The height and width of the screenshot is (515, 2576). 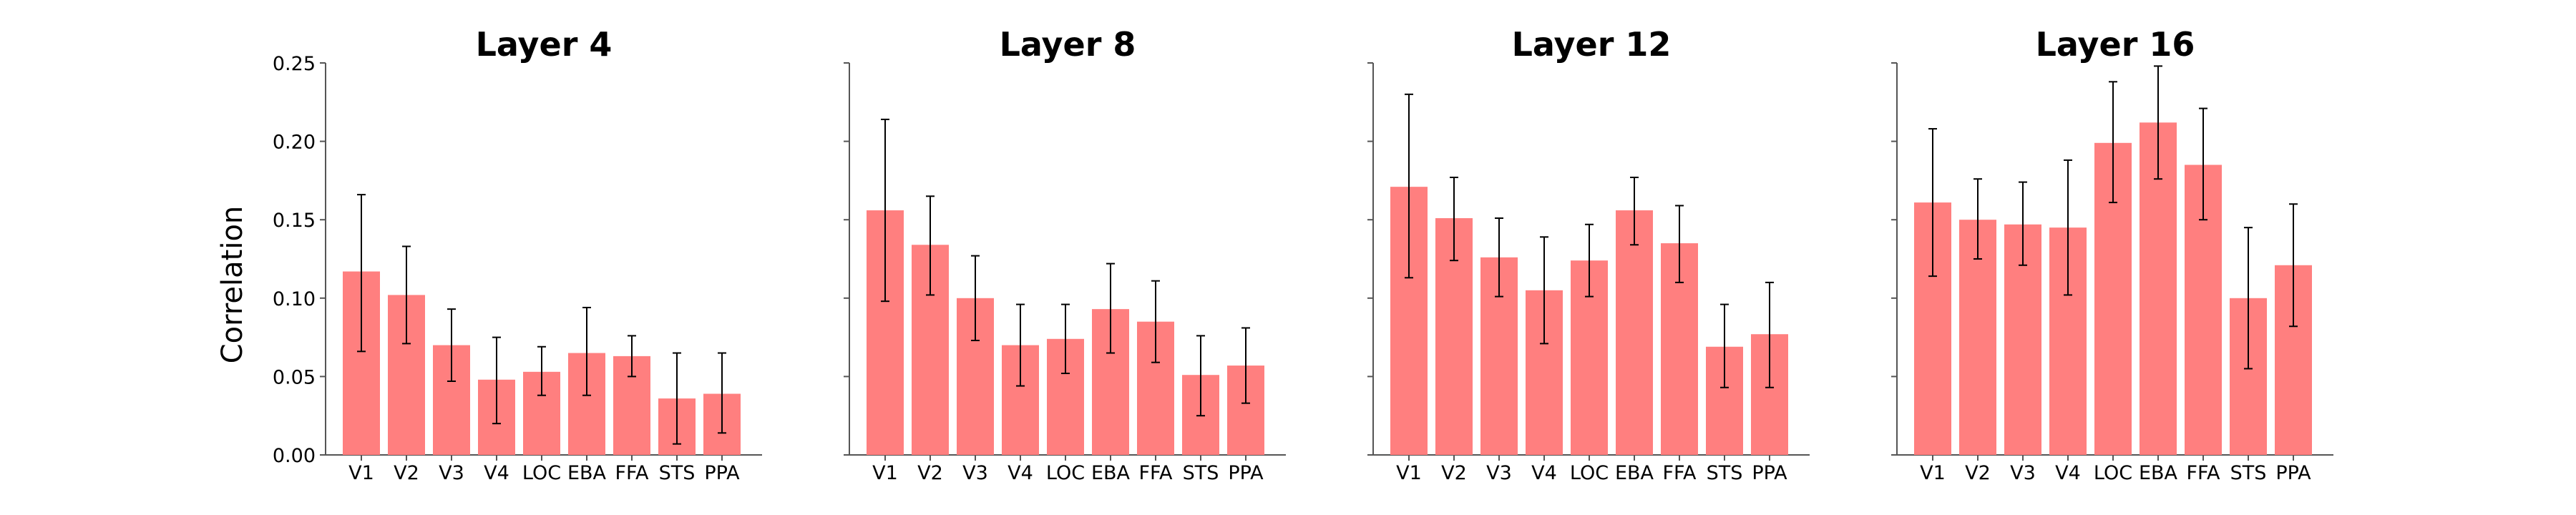 What do you see at coordinates (2115, 45) in the screenshot?
I see `panel-title: Layer 16` at bounding box center [2115, 45].